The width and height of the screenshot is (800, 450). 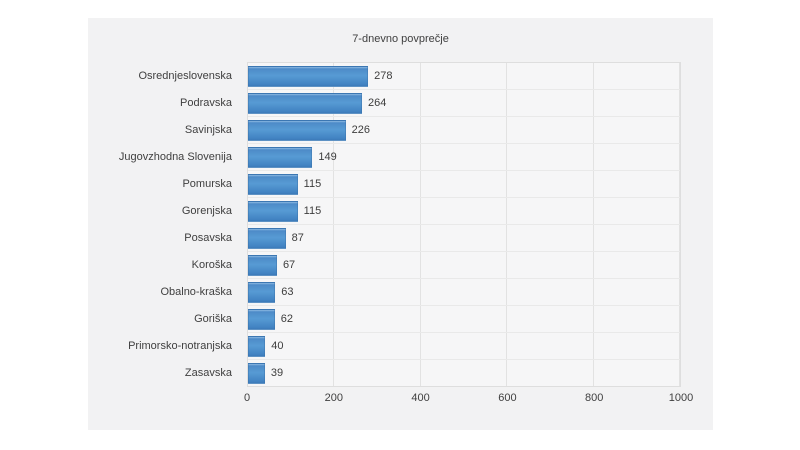 I want to click on category-label: Osrednjeslovenska, so click(x=185, y=75).